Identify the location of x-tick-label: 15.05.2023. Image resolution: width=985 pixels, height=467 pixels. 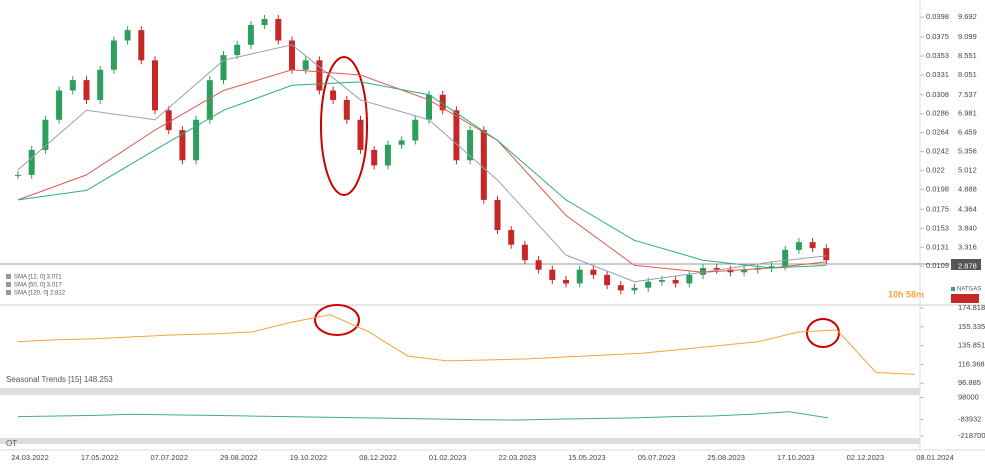
(587, 457).